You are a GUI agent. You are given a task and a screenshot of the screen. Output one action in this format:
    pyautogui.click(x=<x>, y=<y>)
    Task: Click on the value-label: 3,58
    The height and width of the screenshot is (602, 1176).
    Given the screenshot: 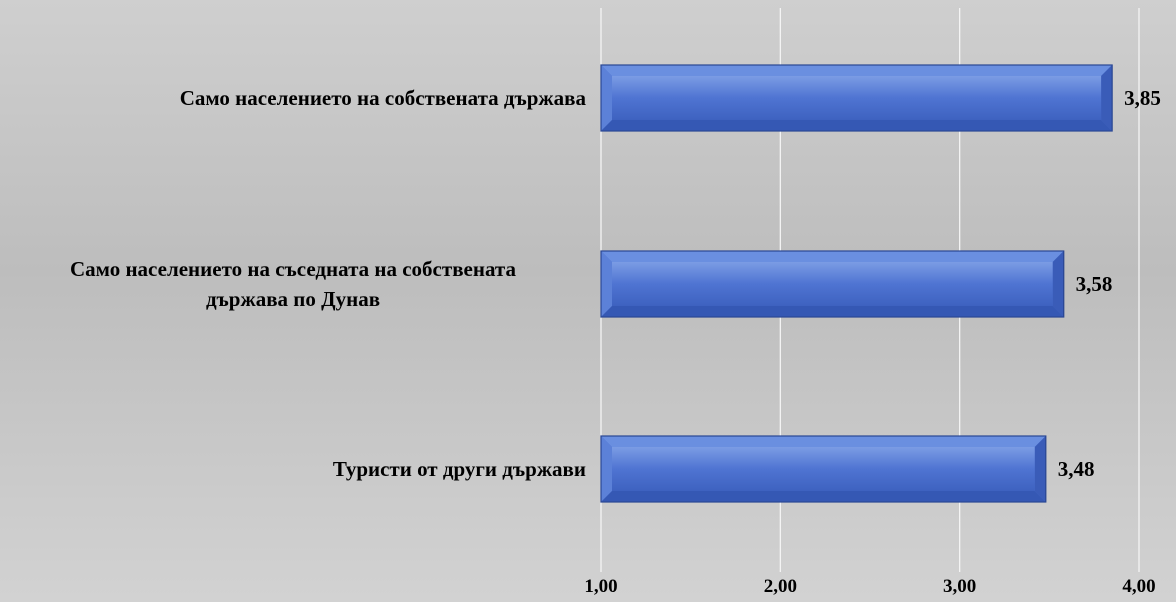 What is the action you would take?
    pyautogui.click(x=1094, y=284)
    